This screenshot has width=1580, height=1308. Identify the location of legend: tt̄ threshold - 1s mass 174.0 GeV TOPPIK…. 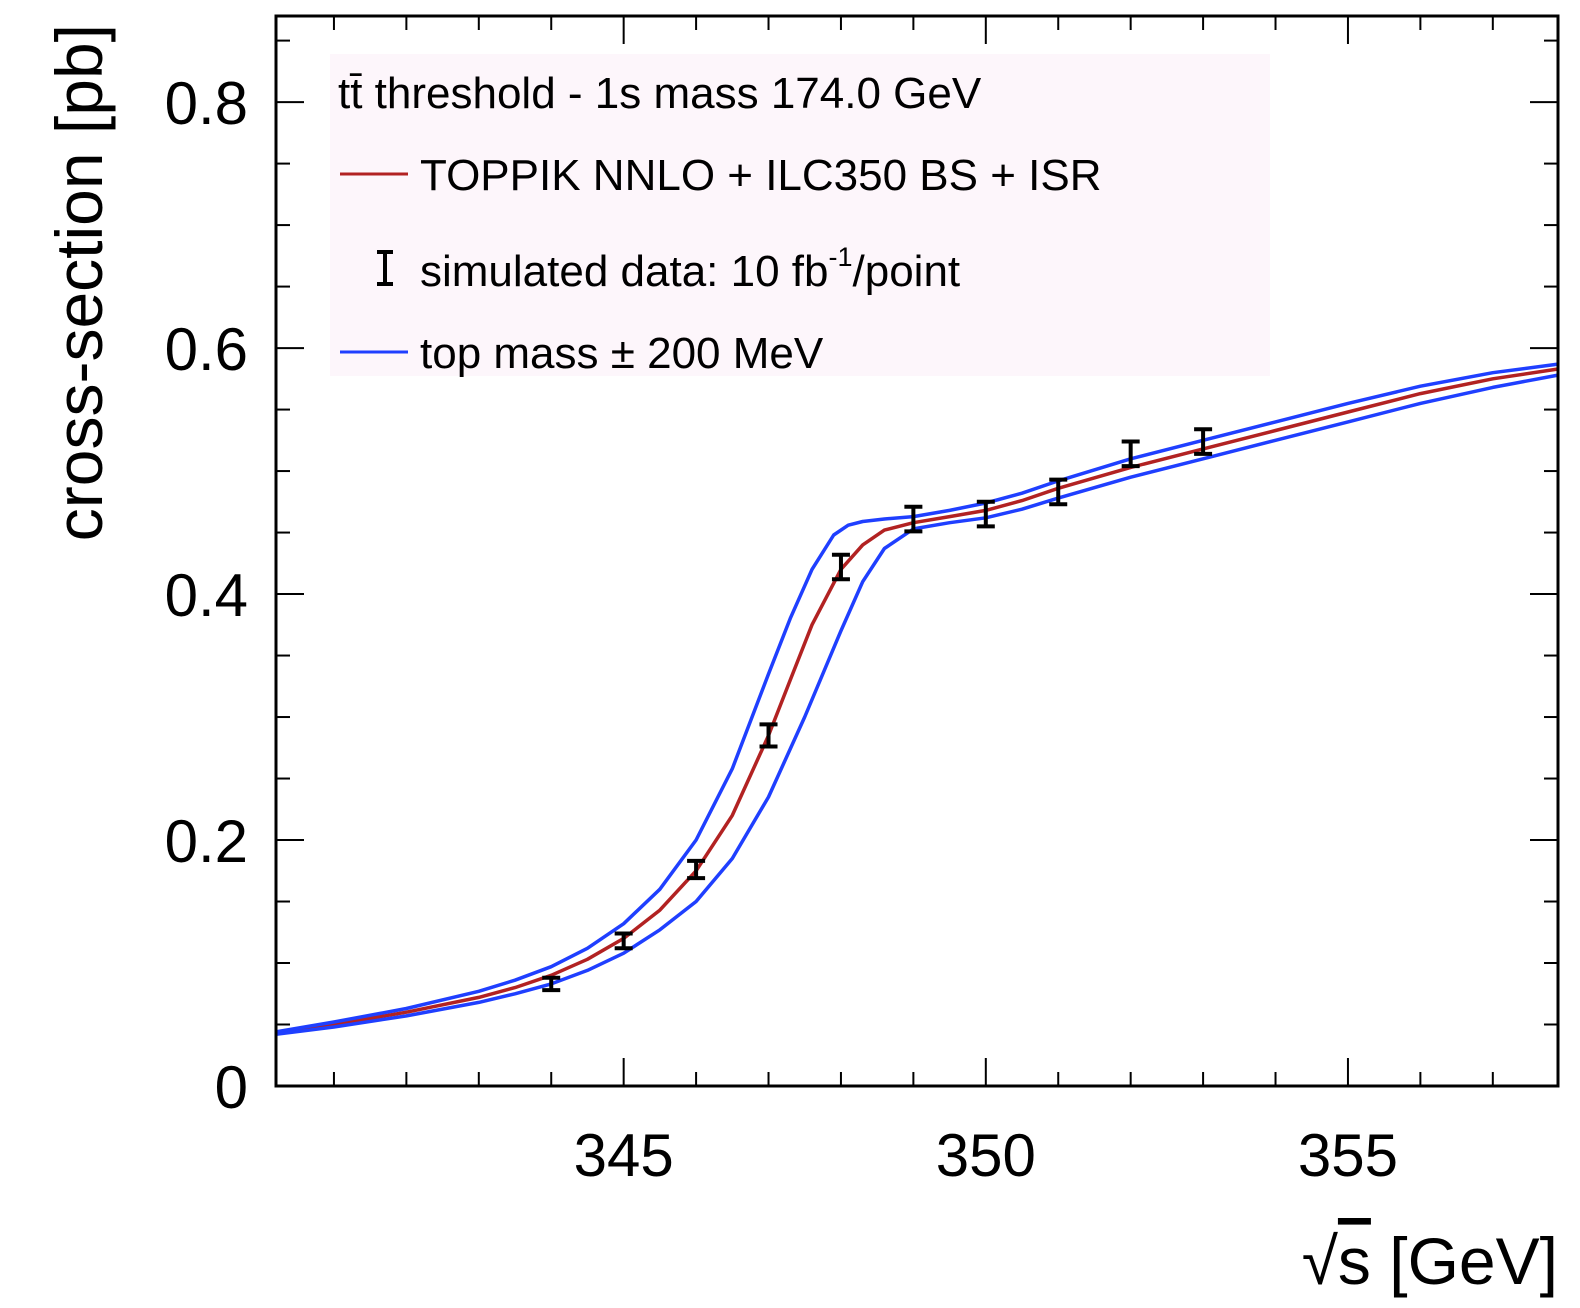
(800, 216).